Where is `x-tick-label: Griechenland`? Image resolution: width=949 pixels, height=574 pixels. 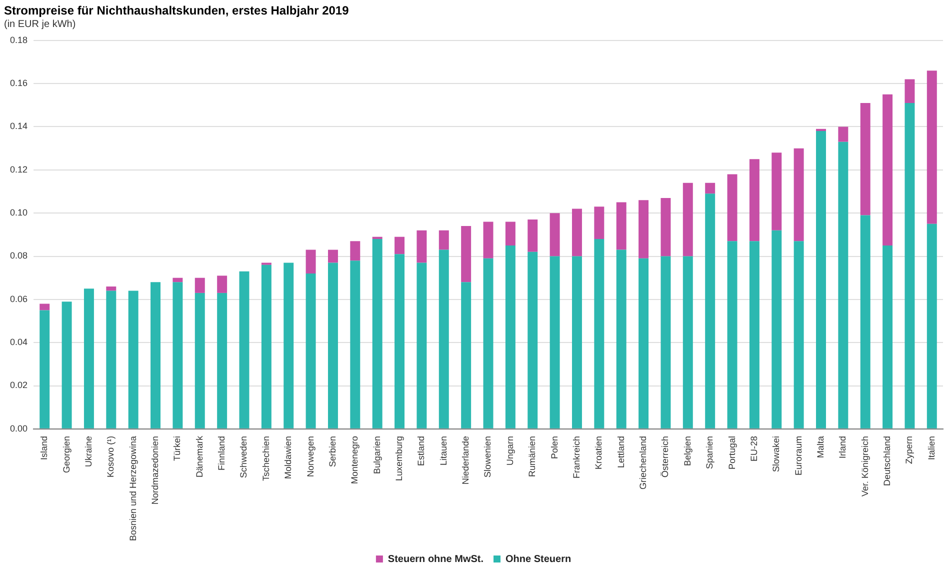
x-tick-label: Griechenland is located at coordinates (643, 463).